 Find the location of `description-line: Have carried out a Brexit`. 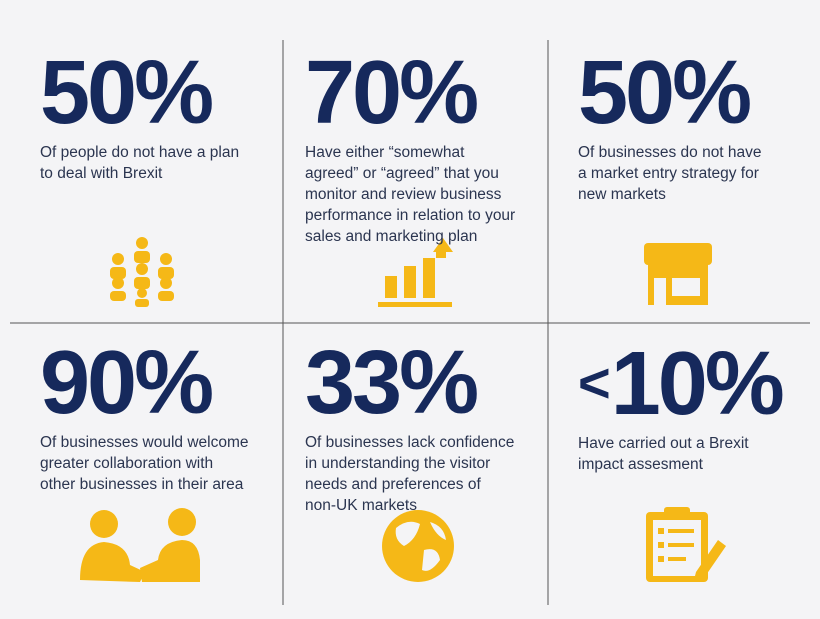

description-line: Have carried out a Brexit is located at coordinates (663, 443).